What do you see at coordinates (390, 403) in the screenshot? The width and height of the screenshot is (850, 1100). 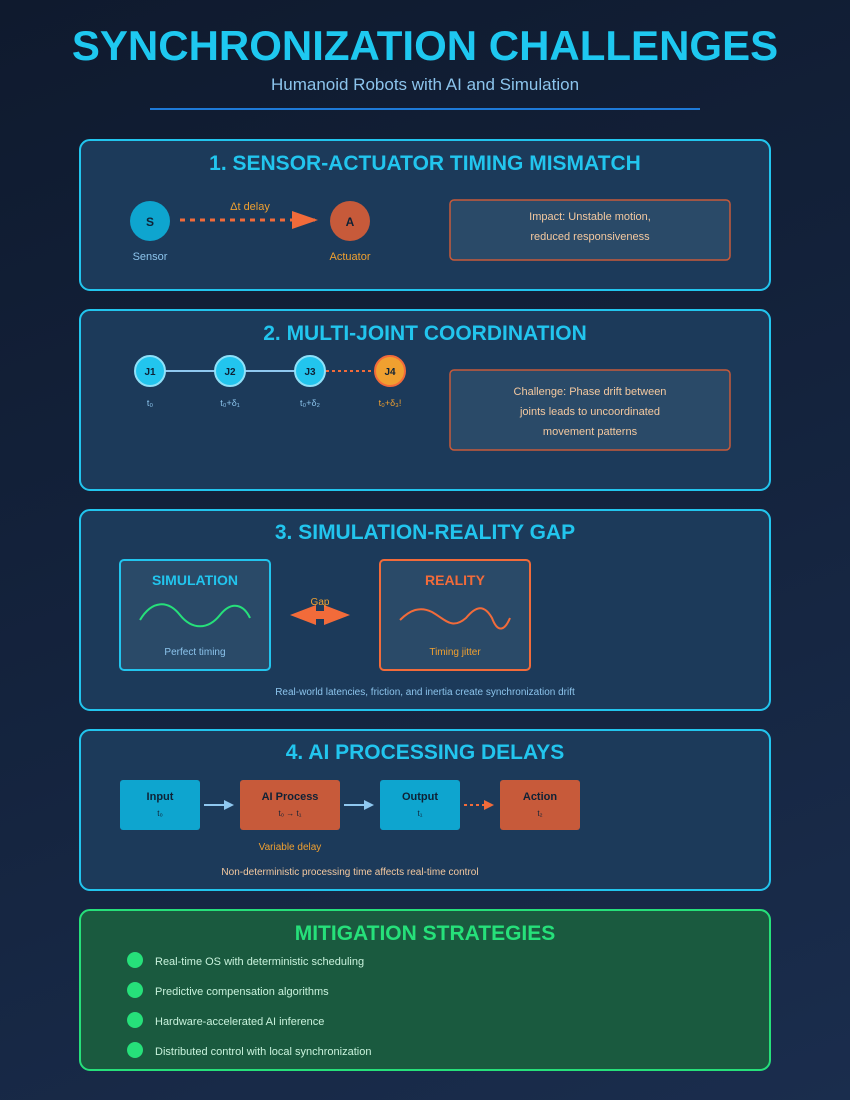 I see `joint-time: t₀+δ₃!` at bounding box center [390, 403].